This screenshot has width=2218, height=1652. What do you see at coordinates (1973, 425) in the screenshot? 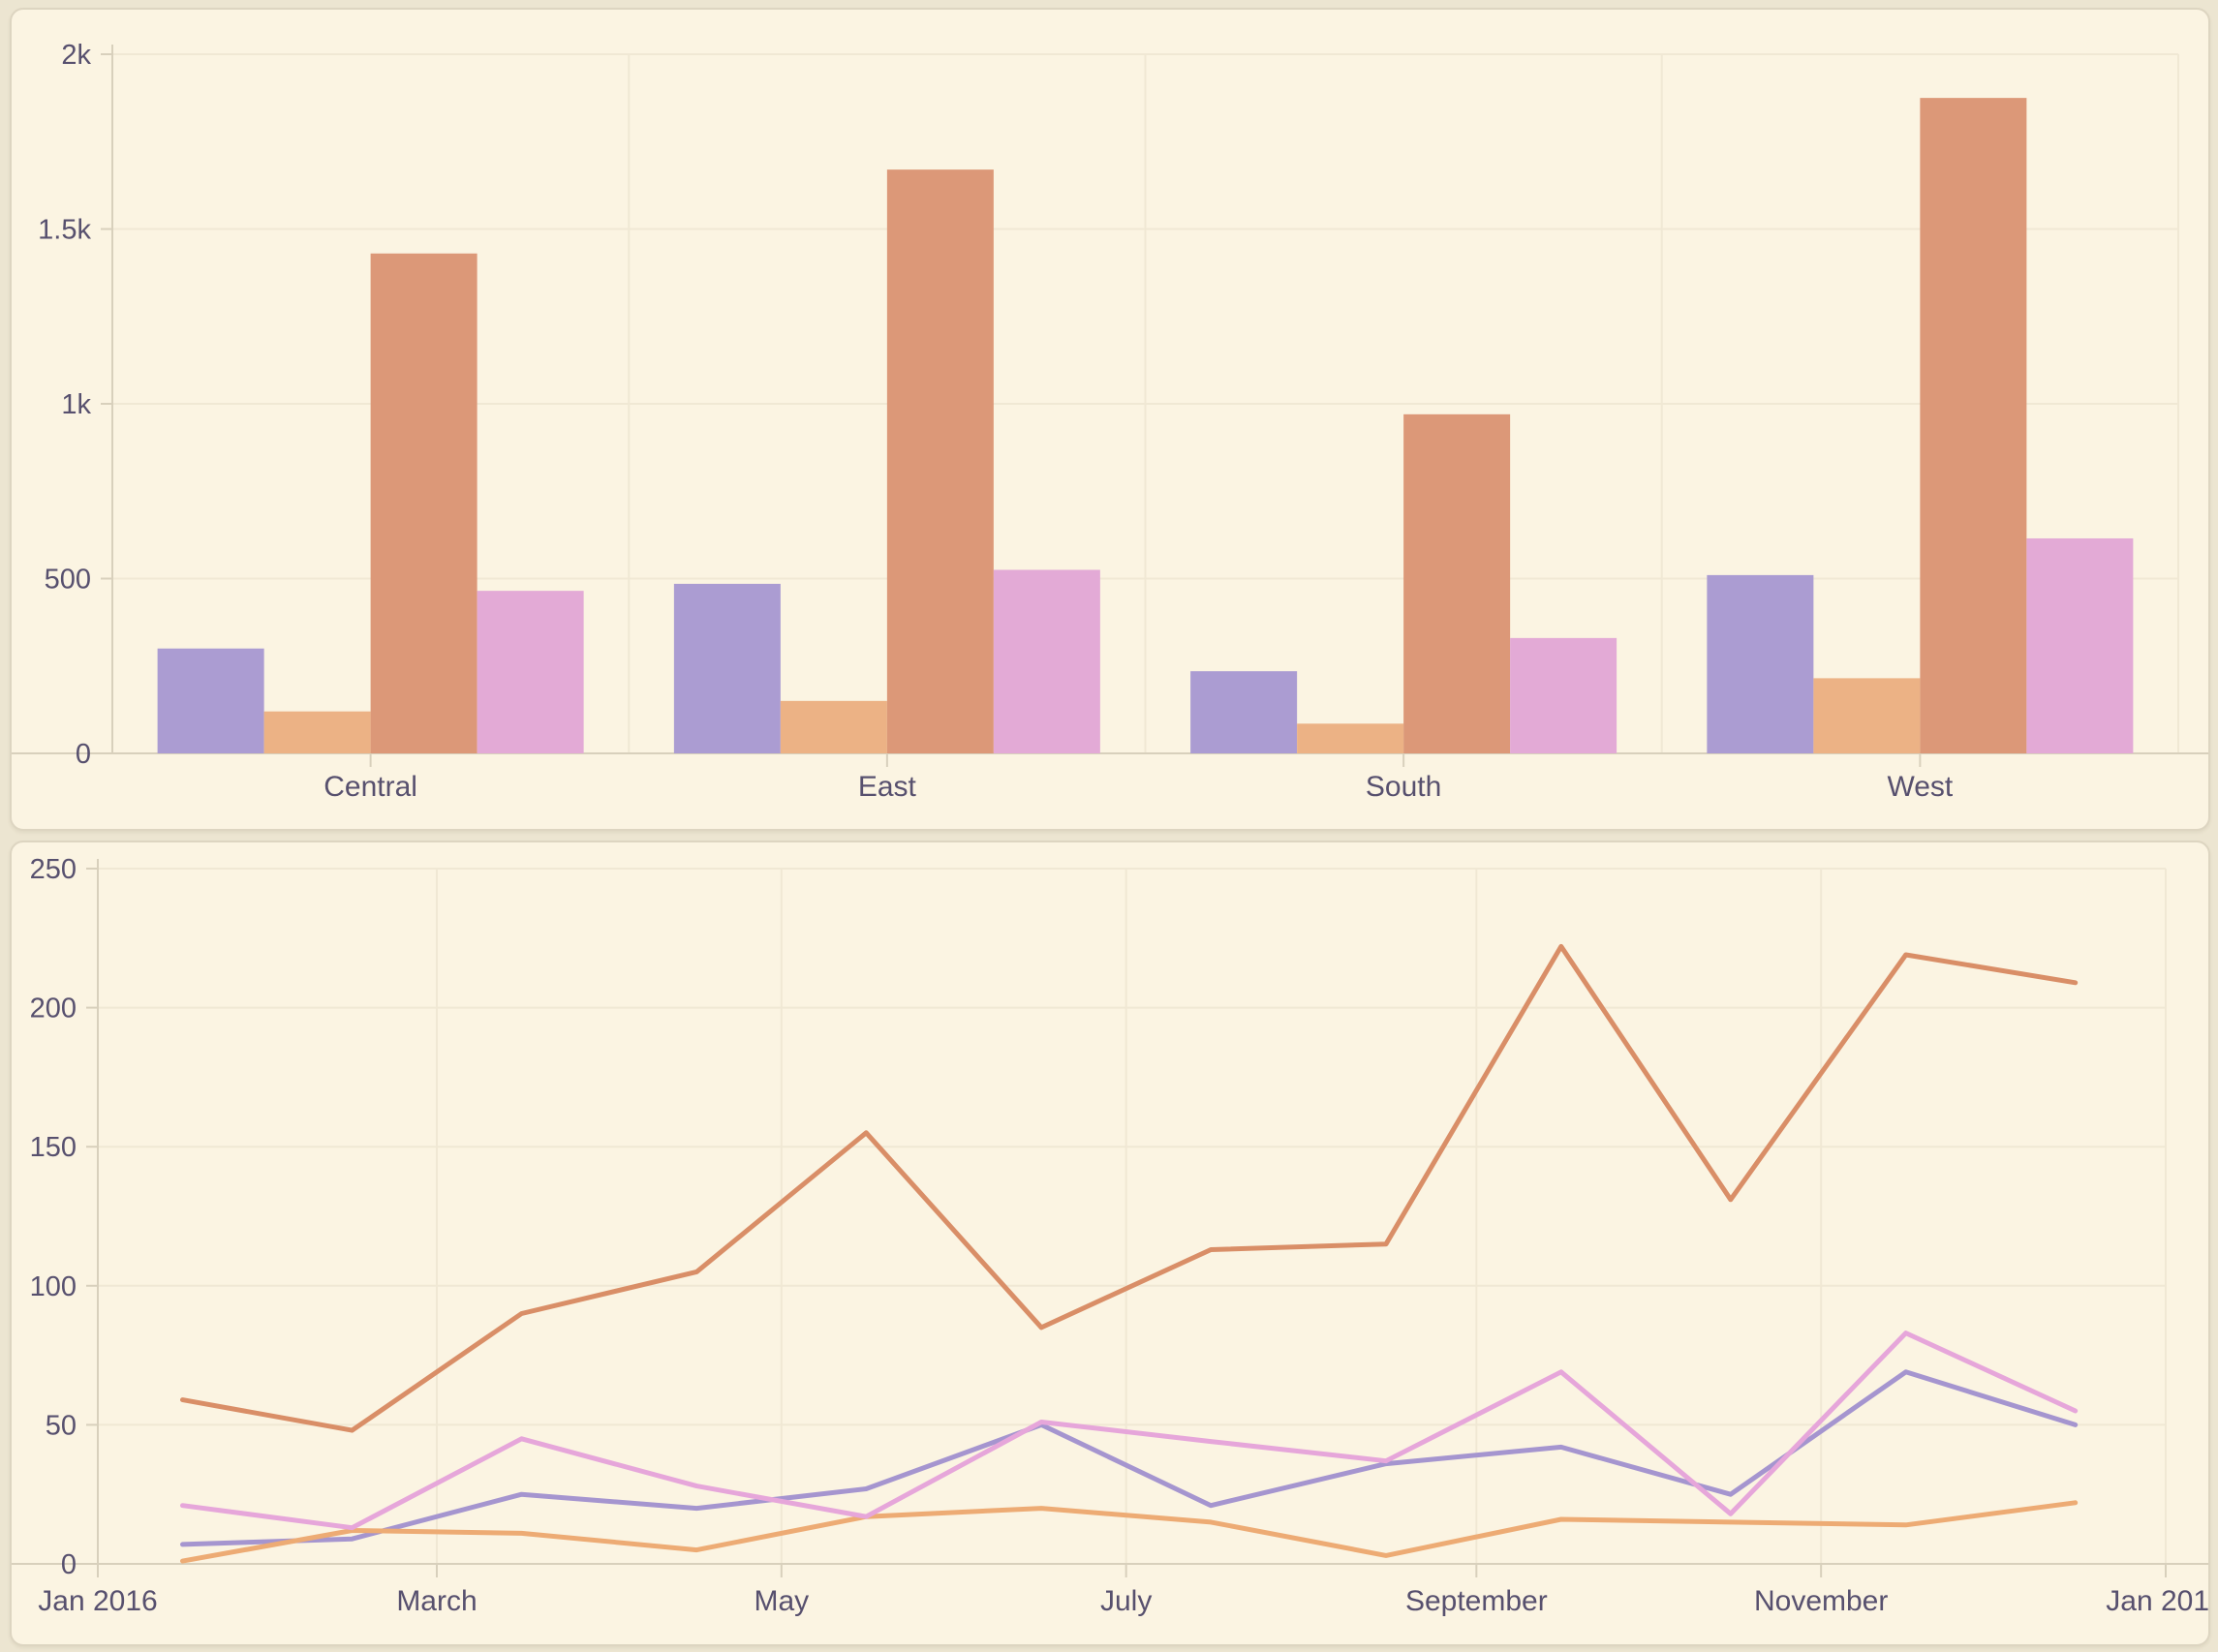
I see `bar-salmon-west` at bounding box center [1973, 425].